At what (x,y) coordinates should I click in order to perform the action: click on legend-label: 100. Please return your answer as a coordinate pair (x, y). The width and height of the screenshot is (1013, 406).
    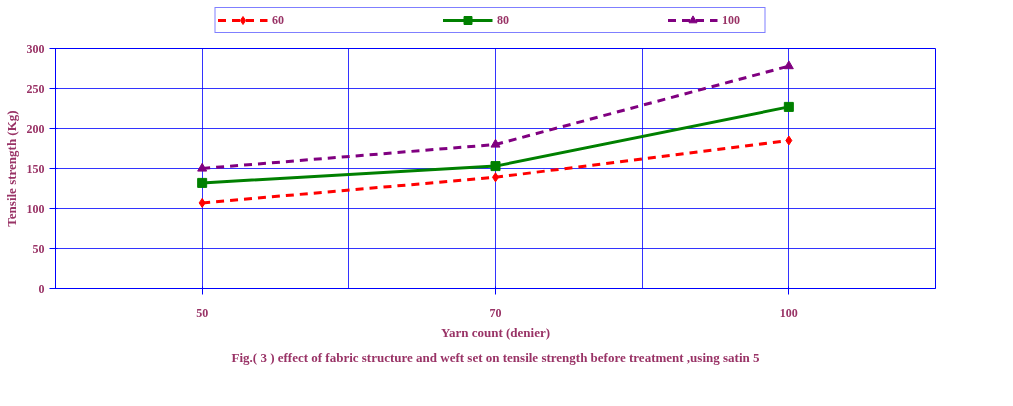
    Looking at the image, I should click on (731, 20).